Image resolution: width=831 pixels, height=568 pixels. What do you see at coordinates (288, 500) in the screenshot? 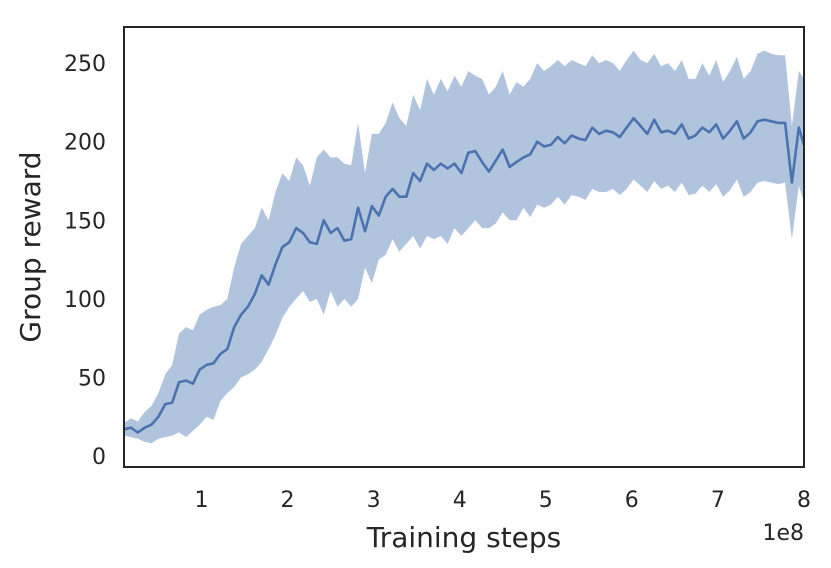
I see `x-tick-label: 2` at bounding box center [288, 500].